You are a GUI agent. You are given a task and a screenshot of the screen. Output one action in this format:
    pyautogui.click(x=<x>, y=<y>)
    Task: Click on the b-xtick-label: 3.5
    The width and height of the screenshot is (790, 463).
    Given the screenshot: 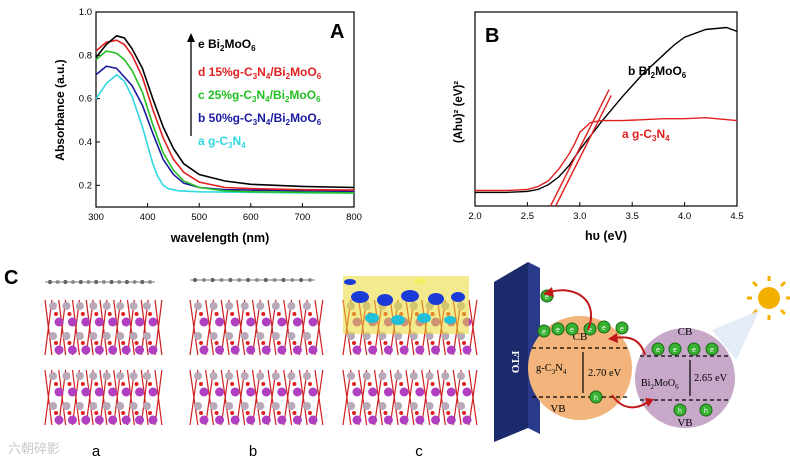 What is the action you would take?
    pyautogui.click(x=632, y=216)
    